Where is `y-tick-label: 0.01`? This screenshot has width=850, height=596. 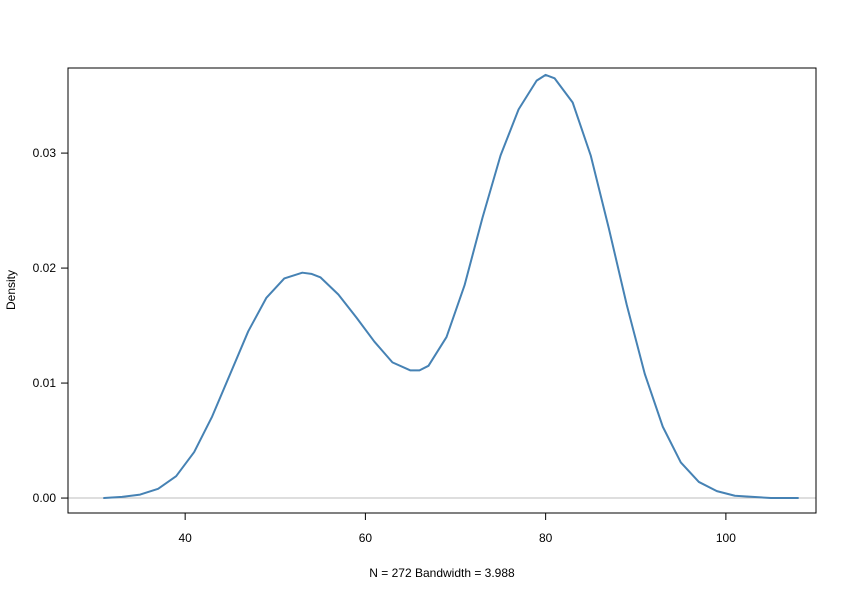 y-tick-label: 0.01 is located at coordinates (45, 383).